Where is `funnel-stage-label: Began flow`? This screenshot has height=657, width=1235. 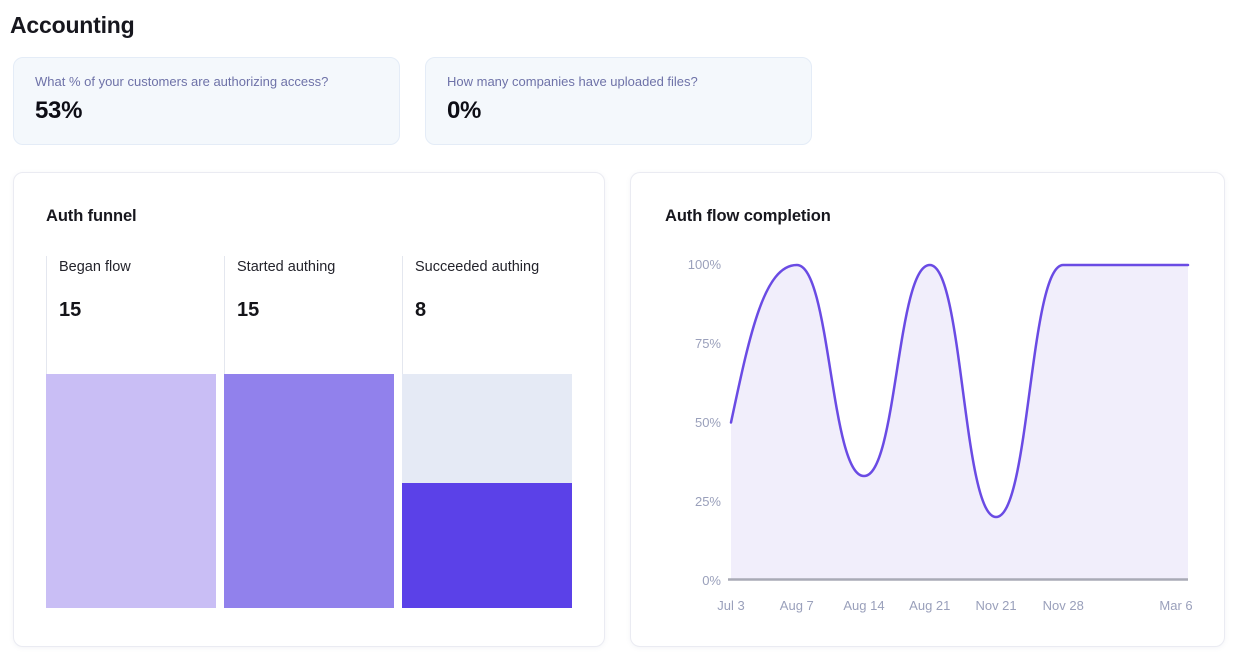
funnel-stage-label: Began flow is located at coordinates (95, 267).